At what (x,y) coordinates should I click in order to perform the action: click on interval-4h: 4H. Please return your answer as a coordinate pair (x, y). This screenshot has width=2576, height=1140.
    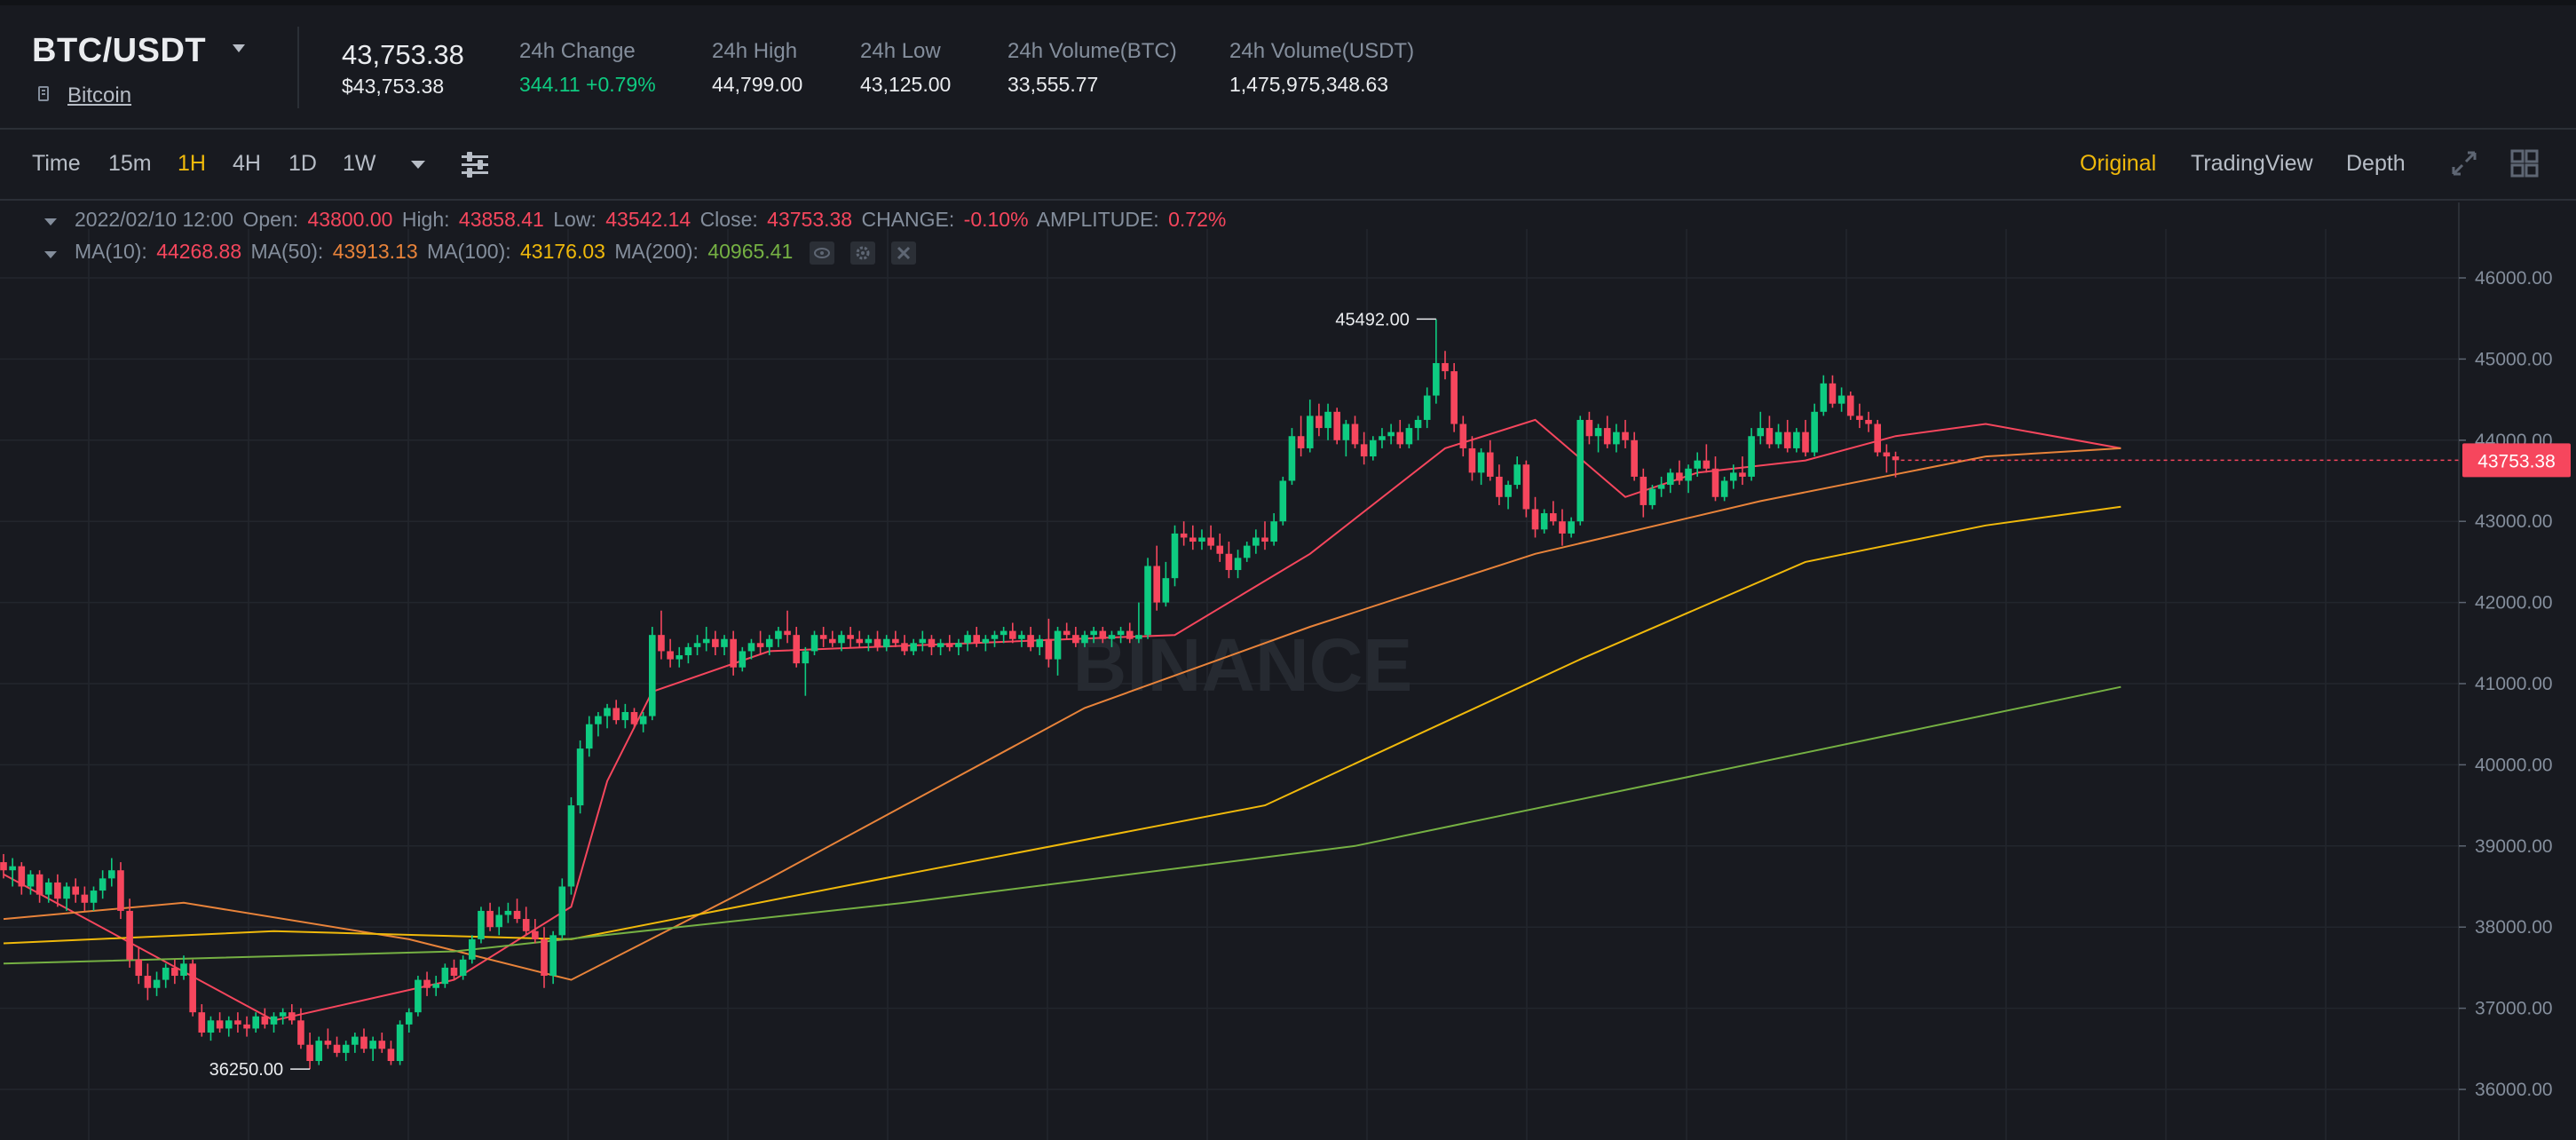
    Looking at the image, I should click on (247, 163).